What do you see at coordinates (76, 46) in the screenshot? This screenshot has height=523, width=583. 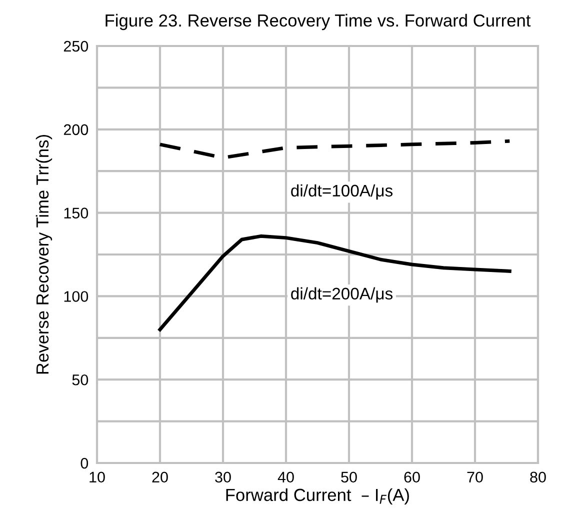 I see `y-tick-label: 250` at bounding box center [76, 46].